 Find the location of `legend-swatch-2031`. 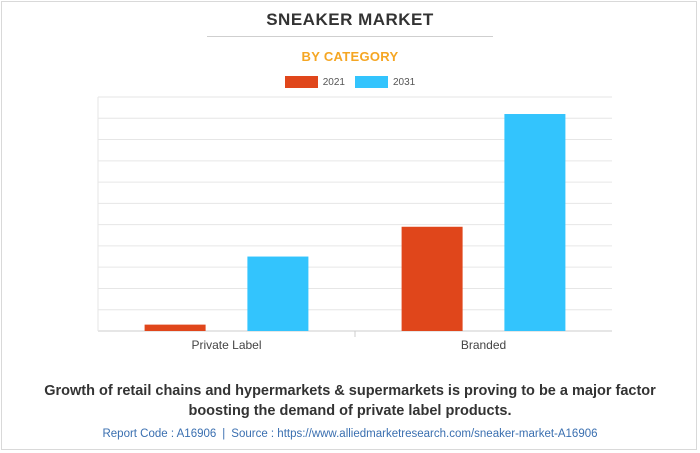

legend-swatch-2031 is located at coordinates (371, 82).